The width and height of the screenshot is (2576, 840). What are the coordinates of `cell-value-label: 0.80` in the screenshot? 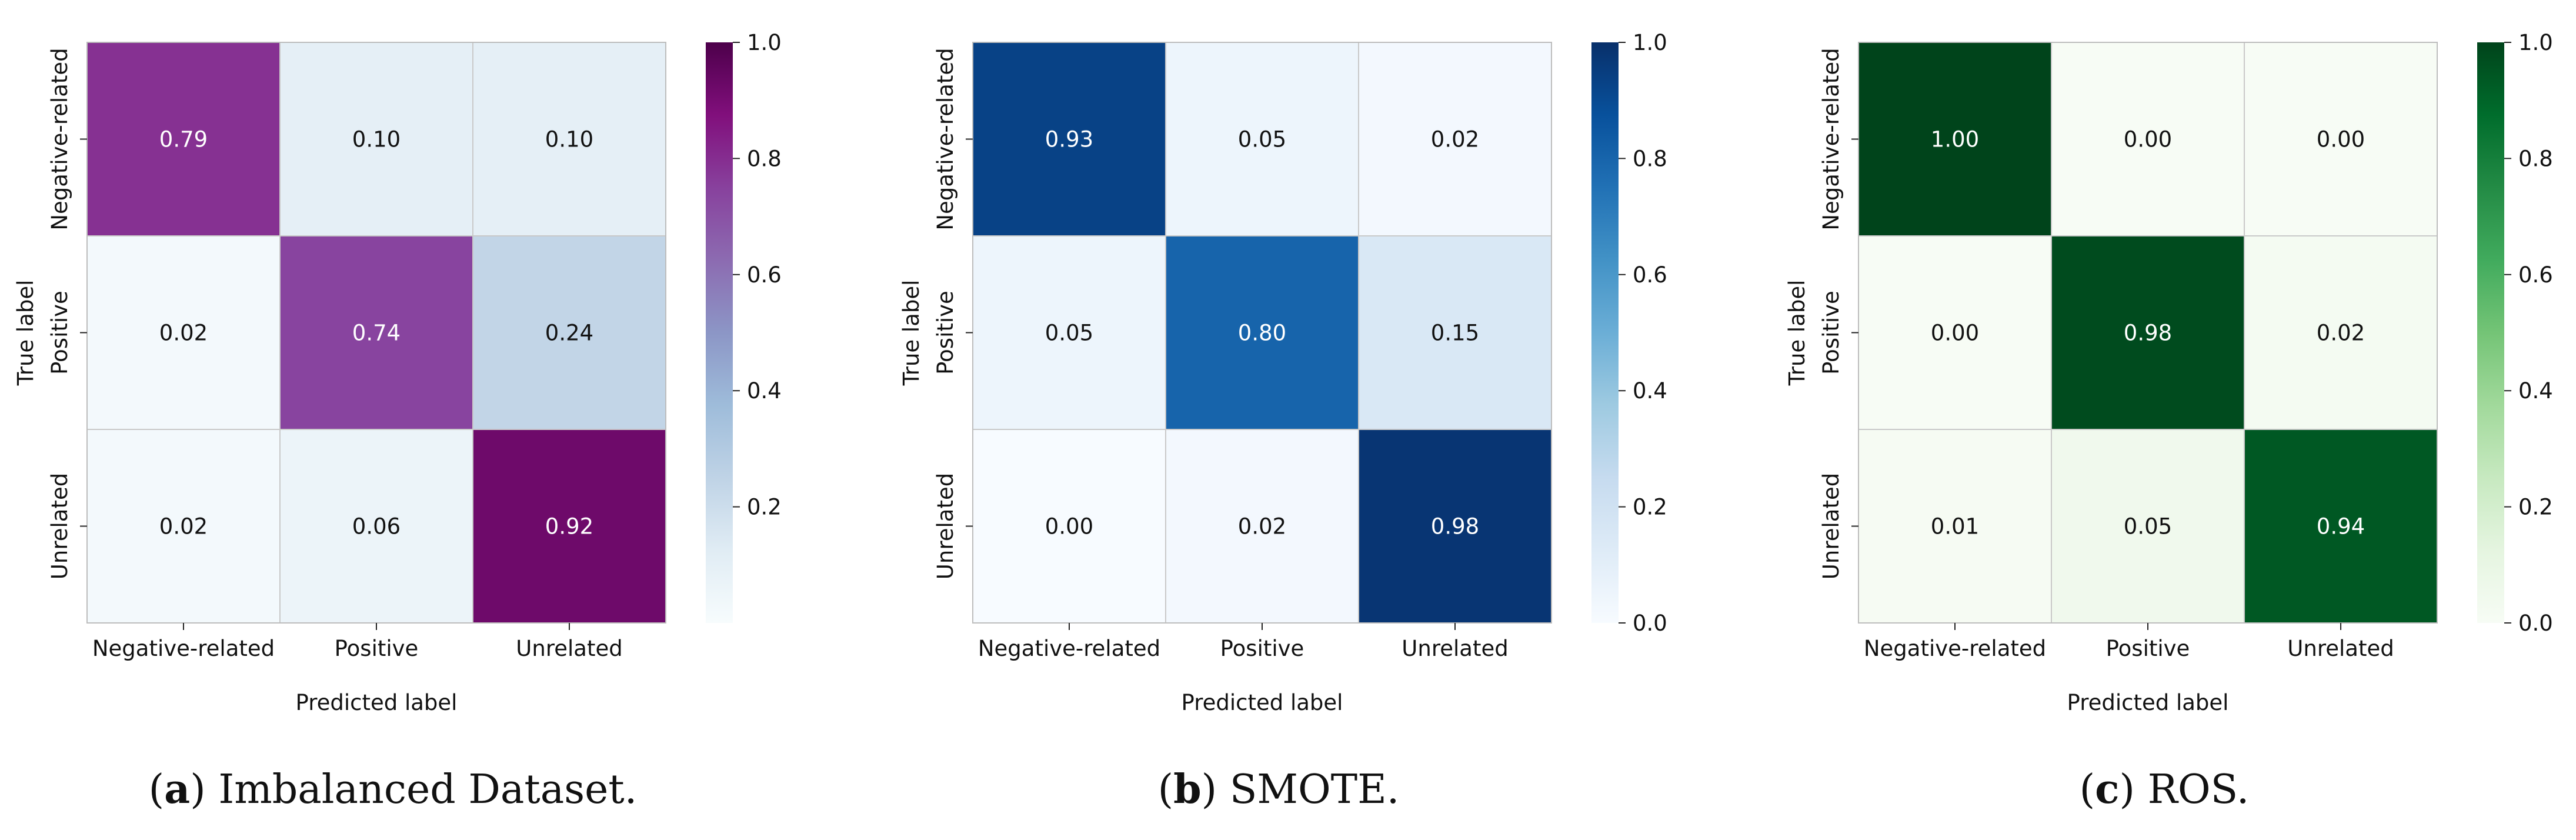 It's located at (1262, 333).